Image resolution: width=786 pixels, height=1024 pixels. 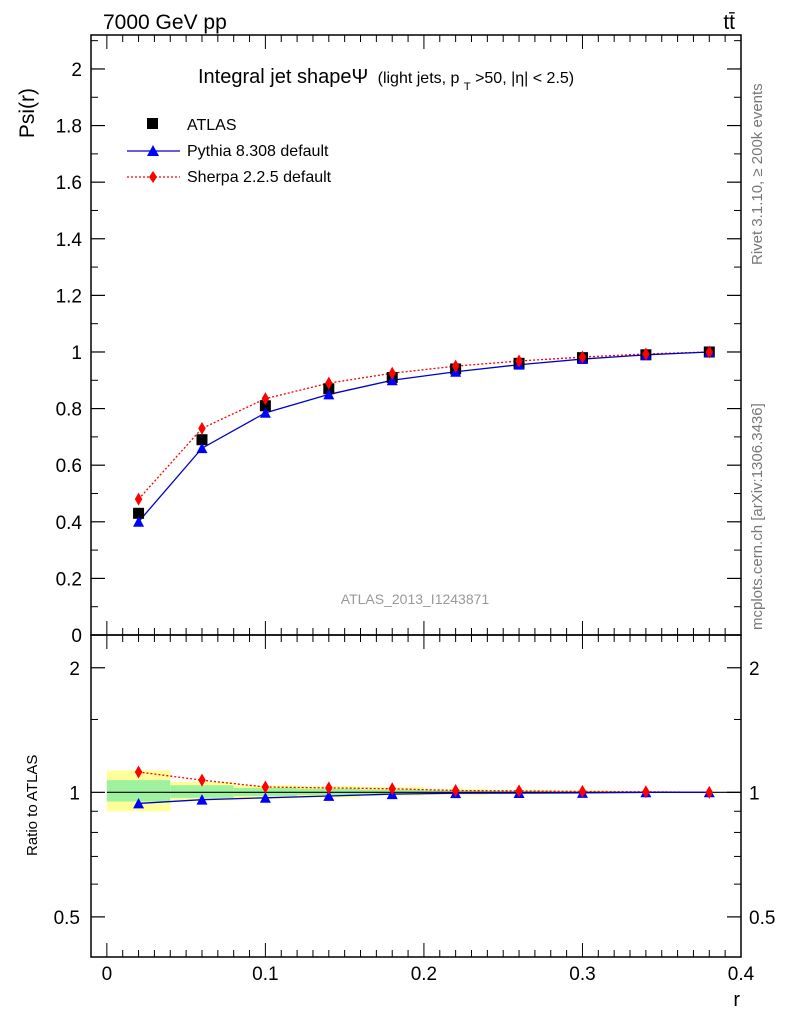 What do you see at coordinates (27, 113) in the screenshot?
I see `main-ylabel: Psi(r)` at bounding box center [27, 113].